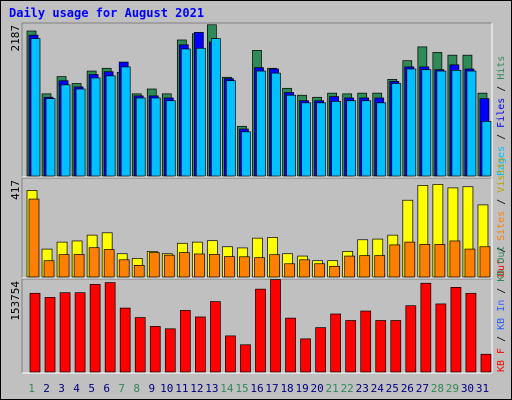  Describe the element at coordinates (46, 388) in the screenshot. I see `day-label-2: 2` at that location.